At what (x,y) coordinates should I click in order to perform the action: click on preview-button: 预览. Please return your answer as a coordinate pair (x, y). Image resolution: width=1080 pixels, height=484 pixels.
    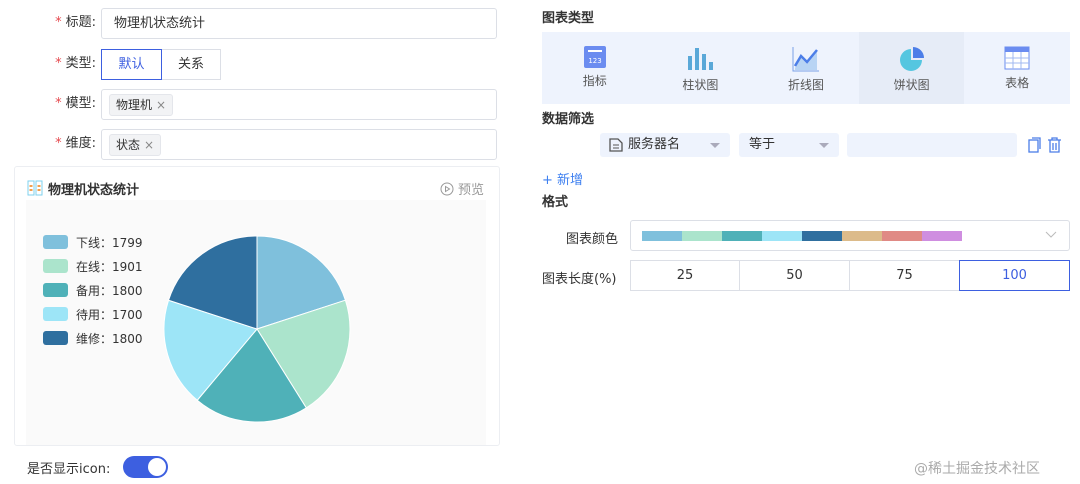
    Looking at the image, I should click on (462, 188).